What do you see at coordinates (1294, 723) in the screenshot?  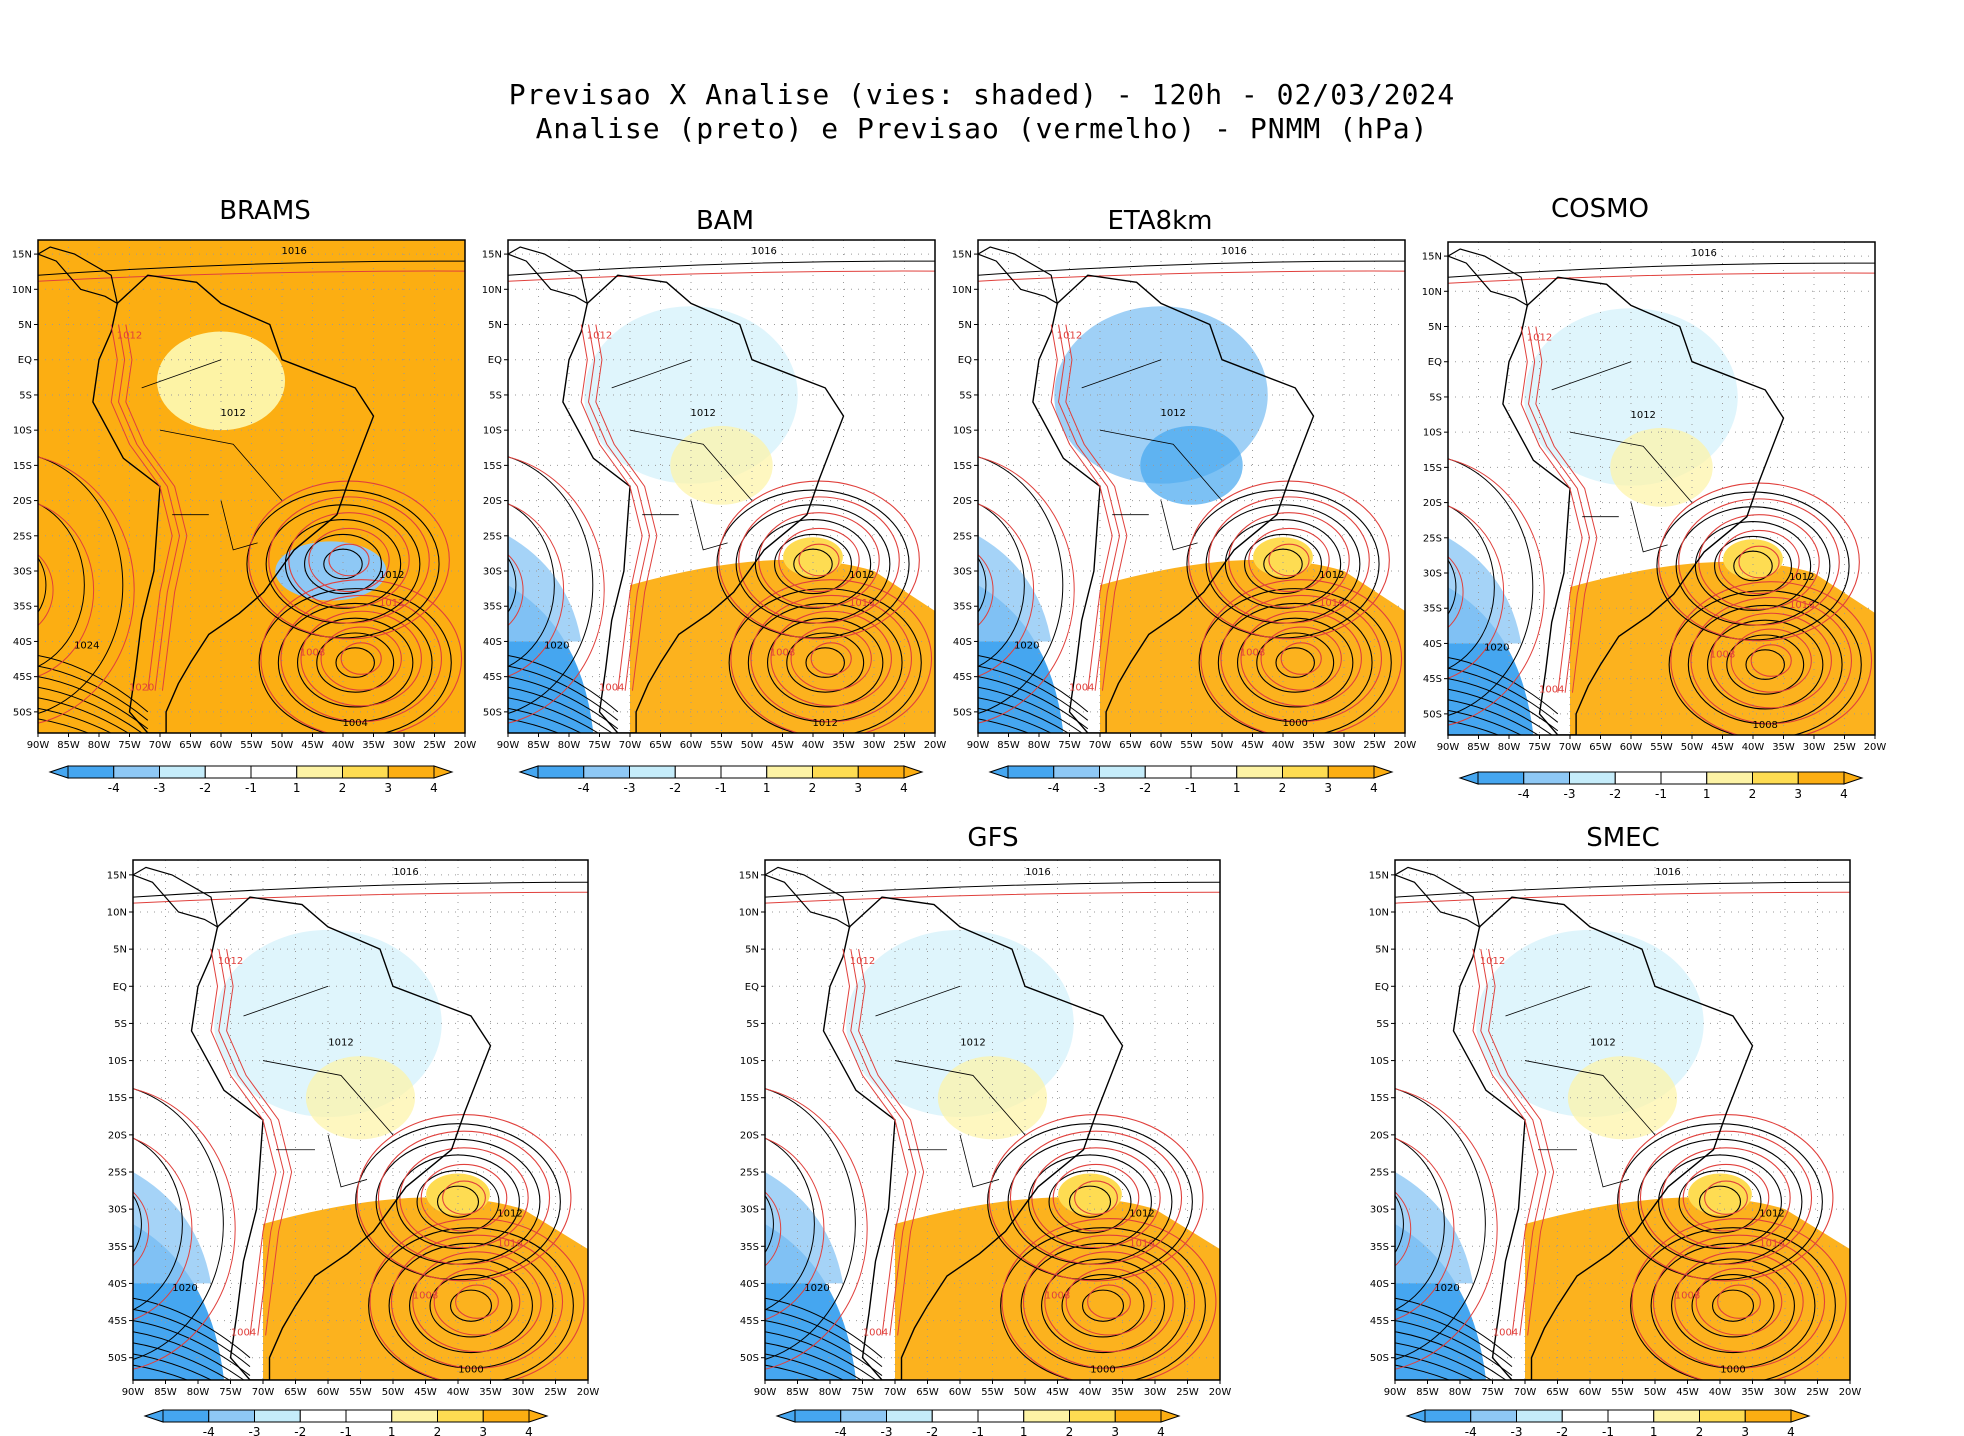 I see `isobar-label: 1000` at bounding box center [1294, 723].